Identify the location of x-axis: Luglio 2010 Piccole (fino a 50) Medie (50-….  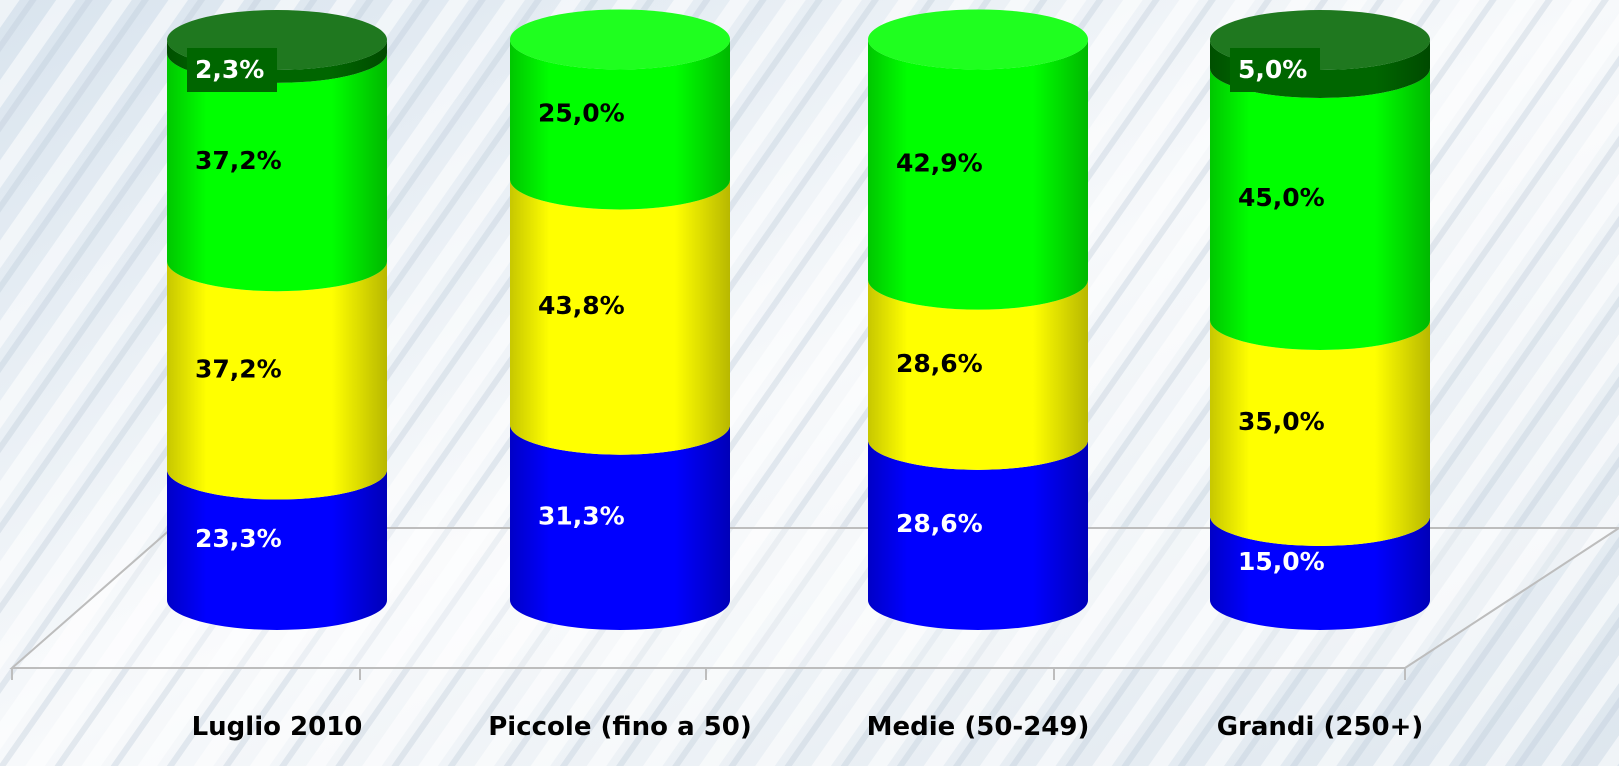
(717, 704).